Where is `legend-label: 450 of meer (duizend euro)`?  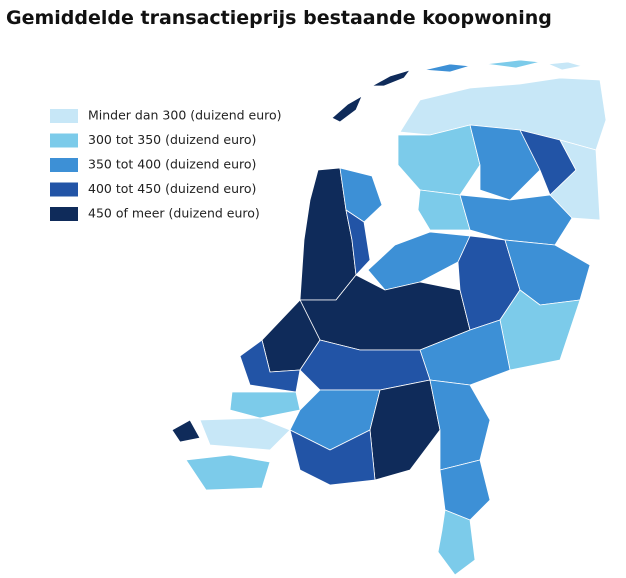 legend-label: 450 of meer (duizend euro) is located at coordinates (174, 213).